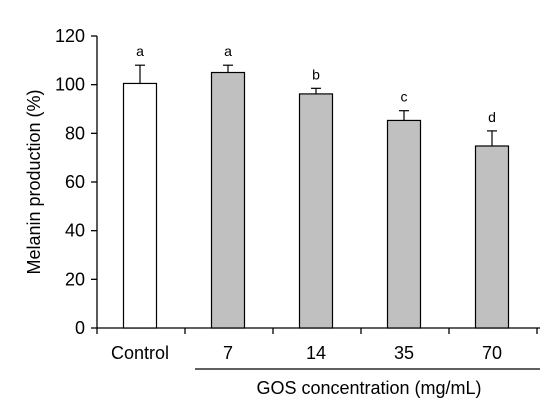  I want to click on category-label: 70, so click(492, 353).